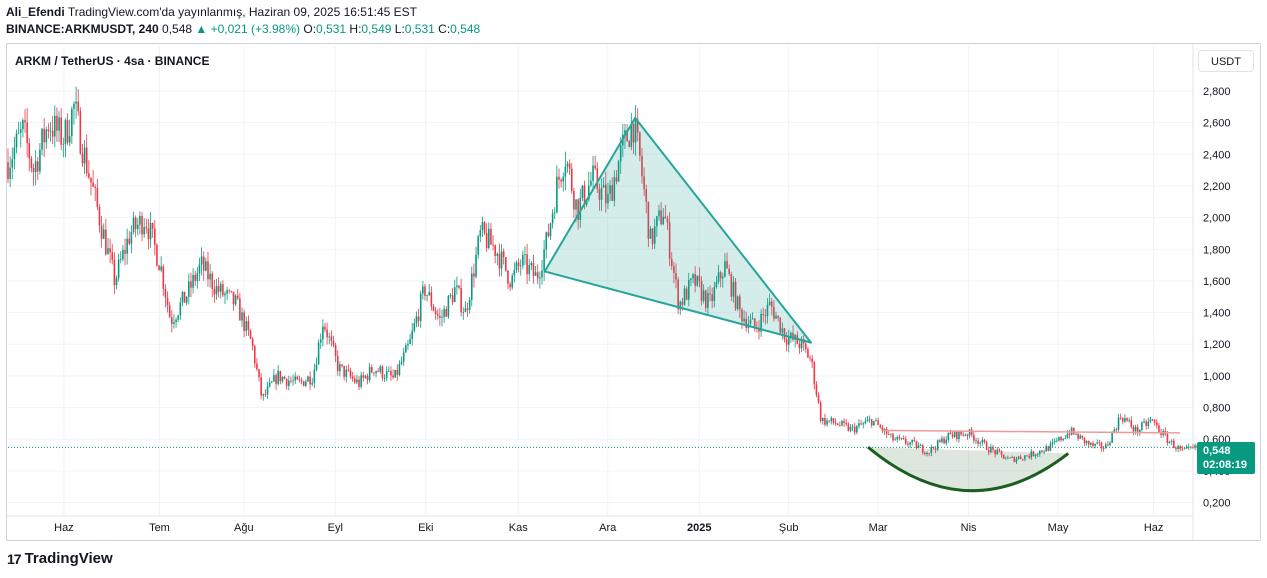 This screenshot has height=578, width=1267. What do you see at coordinates (335, 528) in the screenshot?
I see `x-tick-label: Eyl` at bounding box center [335, 528].